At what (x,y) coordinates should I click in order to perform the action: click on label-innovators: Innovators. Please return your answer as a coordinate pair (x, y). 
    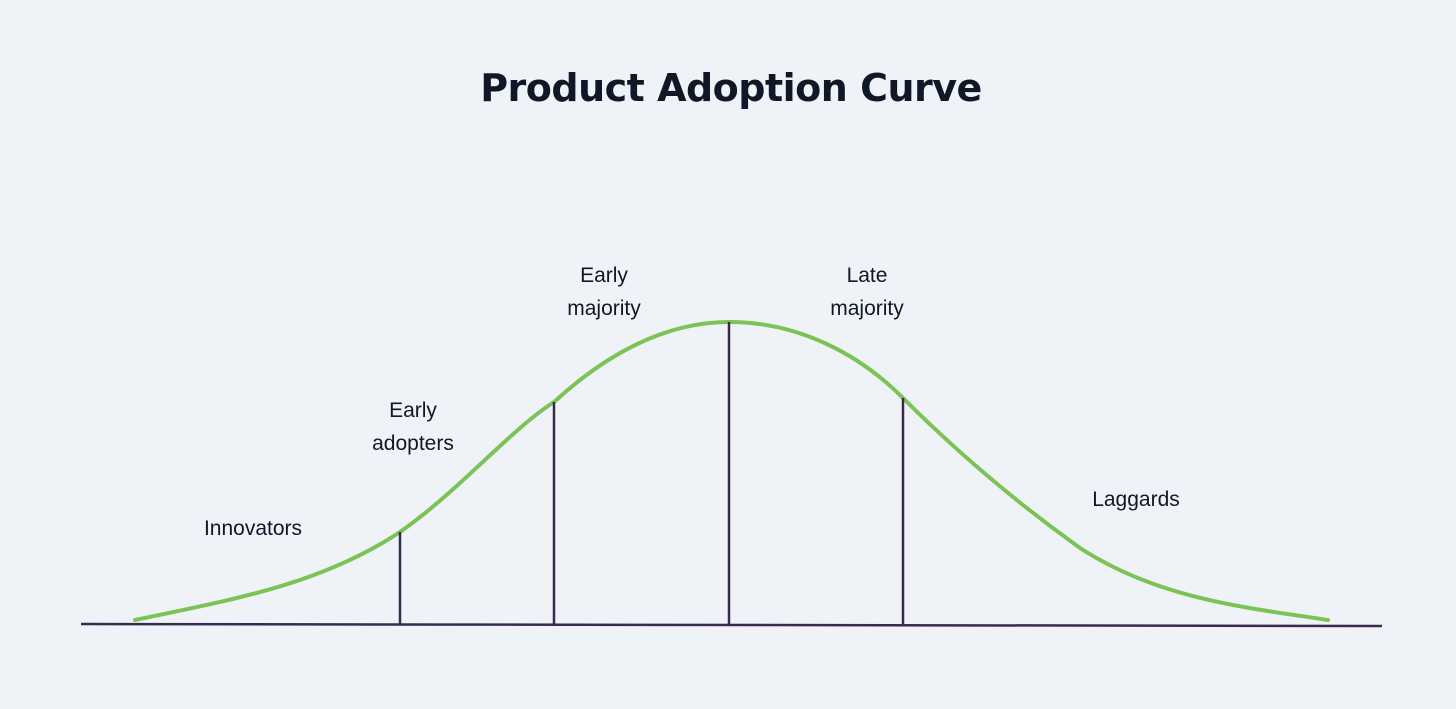
    Looking at the image, I should click on (253, 528).